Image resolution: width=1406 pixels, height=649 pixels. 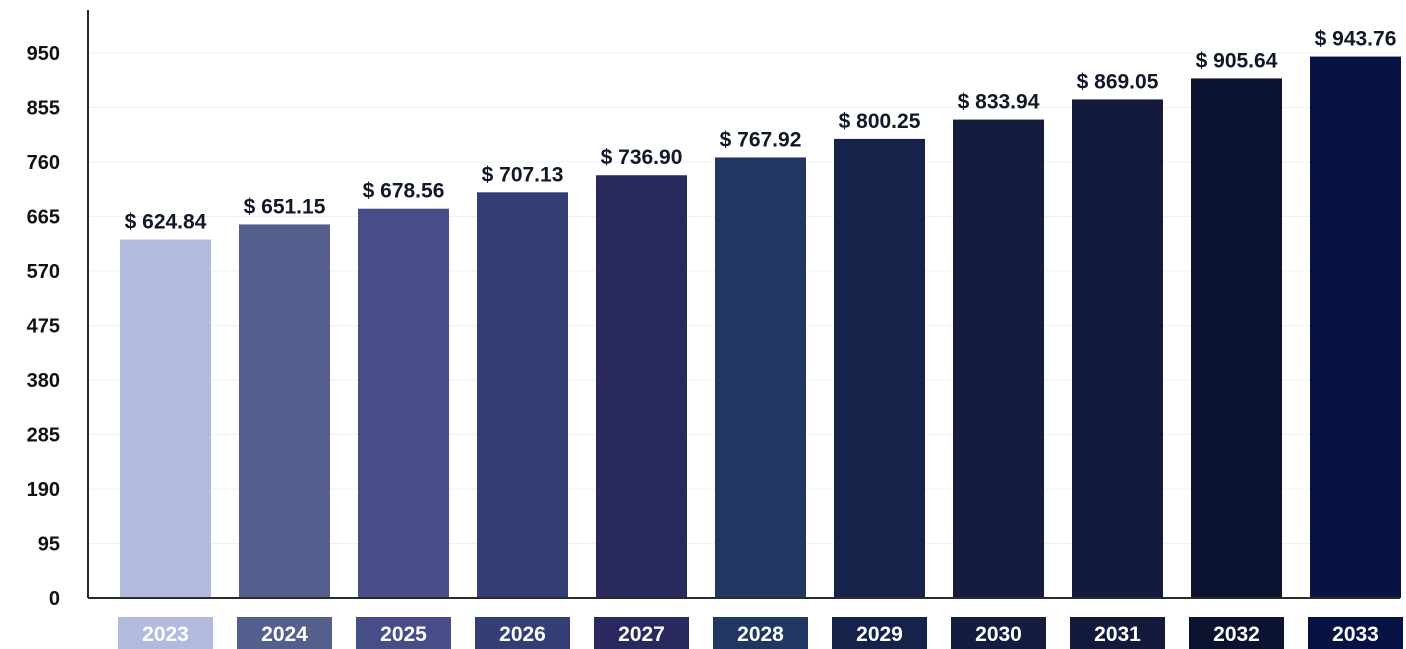 I want to click on value-label: $ 678.56, so click(x=404, y=191).